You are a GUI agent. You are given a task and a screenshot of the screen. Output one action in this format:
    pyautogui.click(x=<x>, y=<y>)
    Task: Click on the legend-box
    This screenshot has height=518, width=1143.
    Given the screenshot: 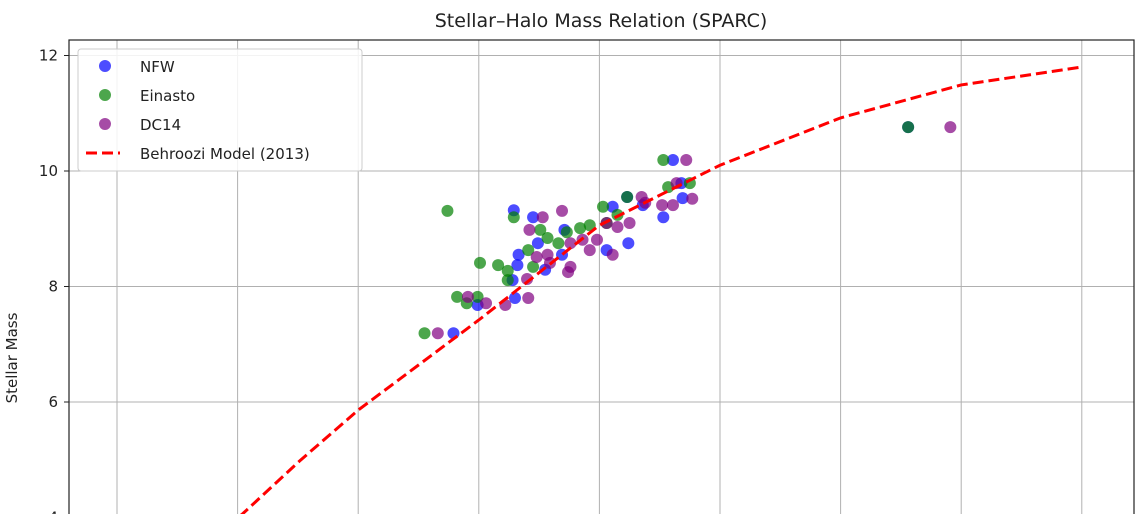 What is the action you would take?
    pyautogui.click(x=220, y=110)
    